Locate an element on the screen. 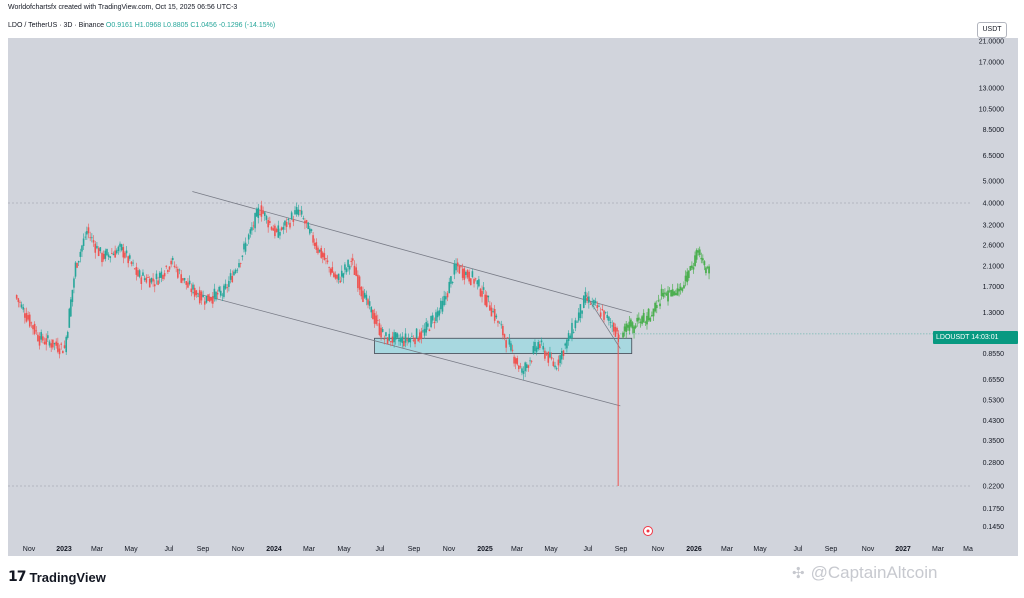 The width and height of the screenshot is (1024, 598). x-tick-label: 2023 is located at coordinates (64, 549).